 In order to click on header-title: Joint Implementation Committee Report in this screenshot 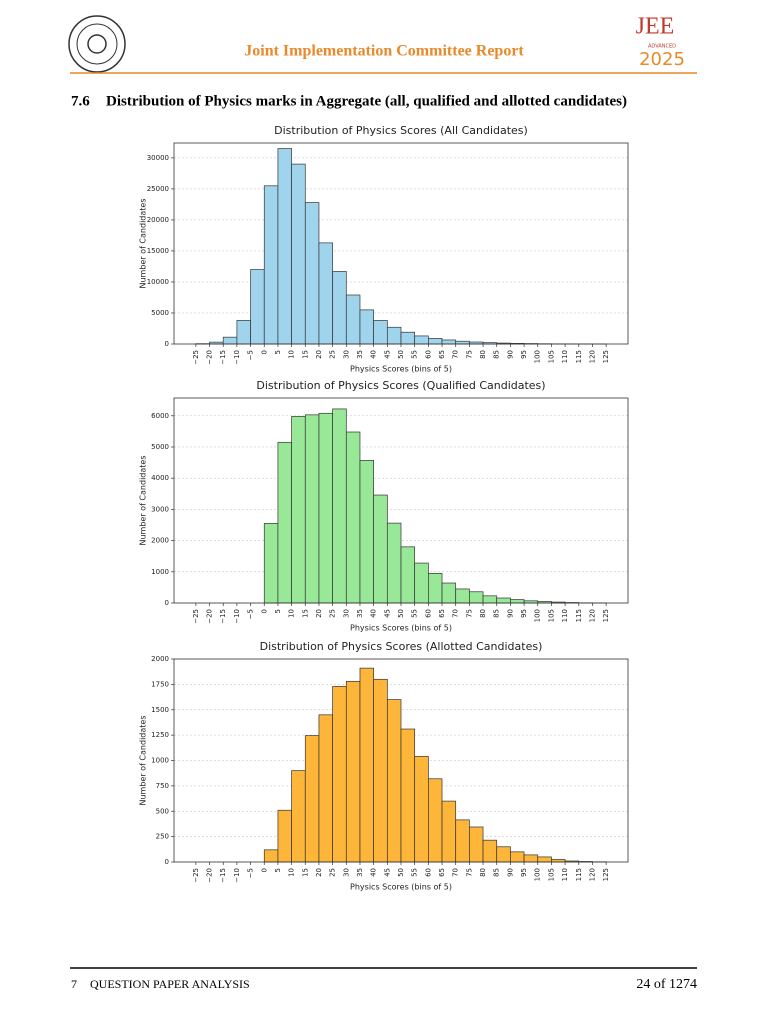, I will do `click(384, 51)`.